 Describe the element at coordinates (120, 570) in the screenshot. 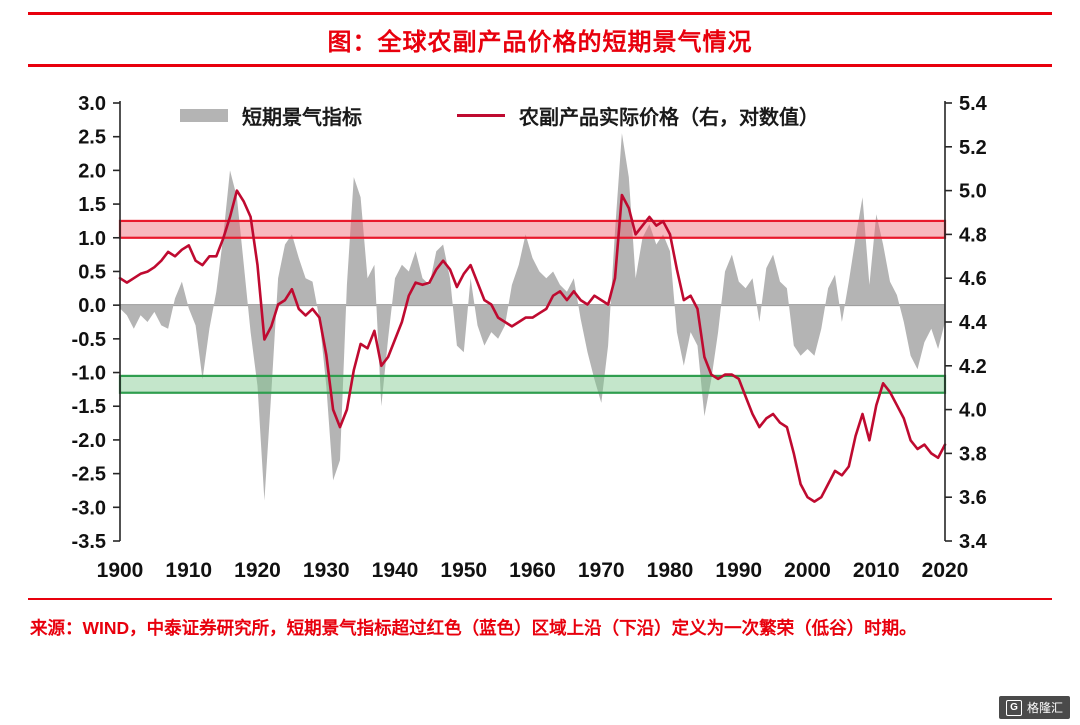

I see `x-axis-label: 1900` at that location.